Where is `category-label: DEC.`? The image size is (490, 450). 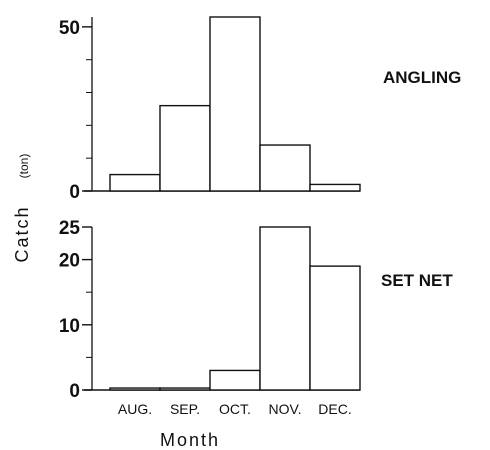
category-label: DEC. is located at coordinates (334, 409).